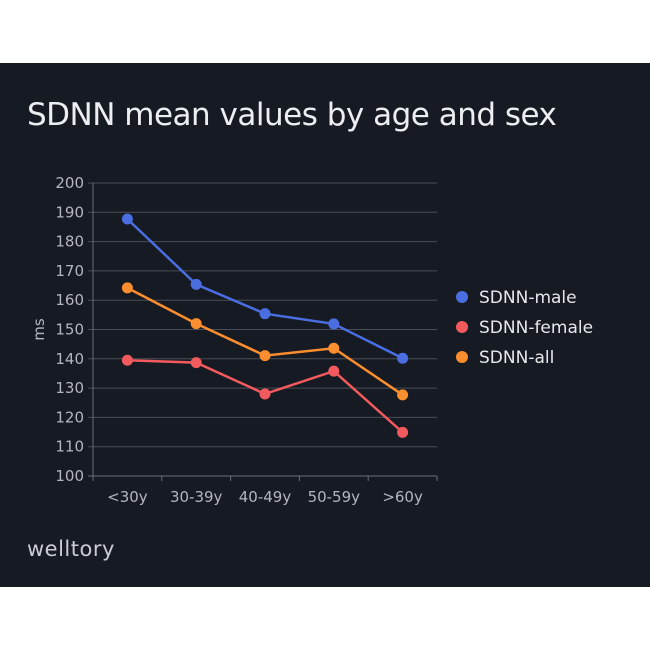 The width and height of the screenshot is (650, 650). What do you see at coordinates (71, 549) in the screenshot?
I see `welltory-logo: welltory` at bounding box center [71, 549].